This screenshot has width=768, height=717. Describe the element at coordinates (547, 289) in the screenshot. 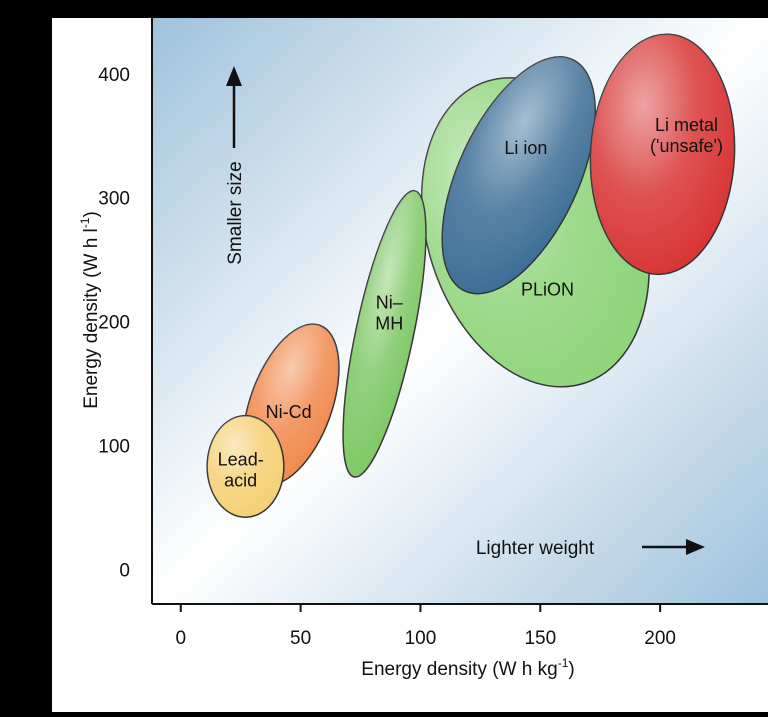

I see `region-label-plion: PLiON` at that location.